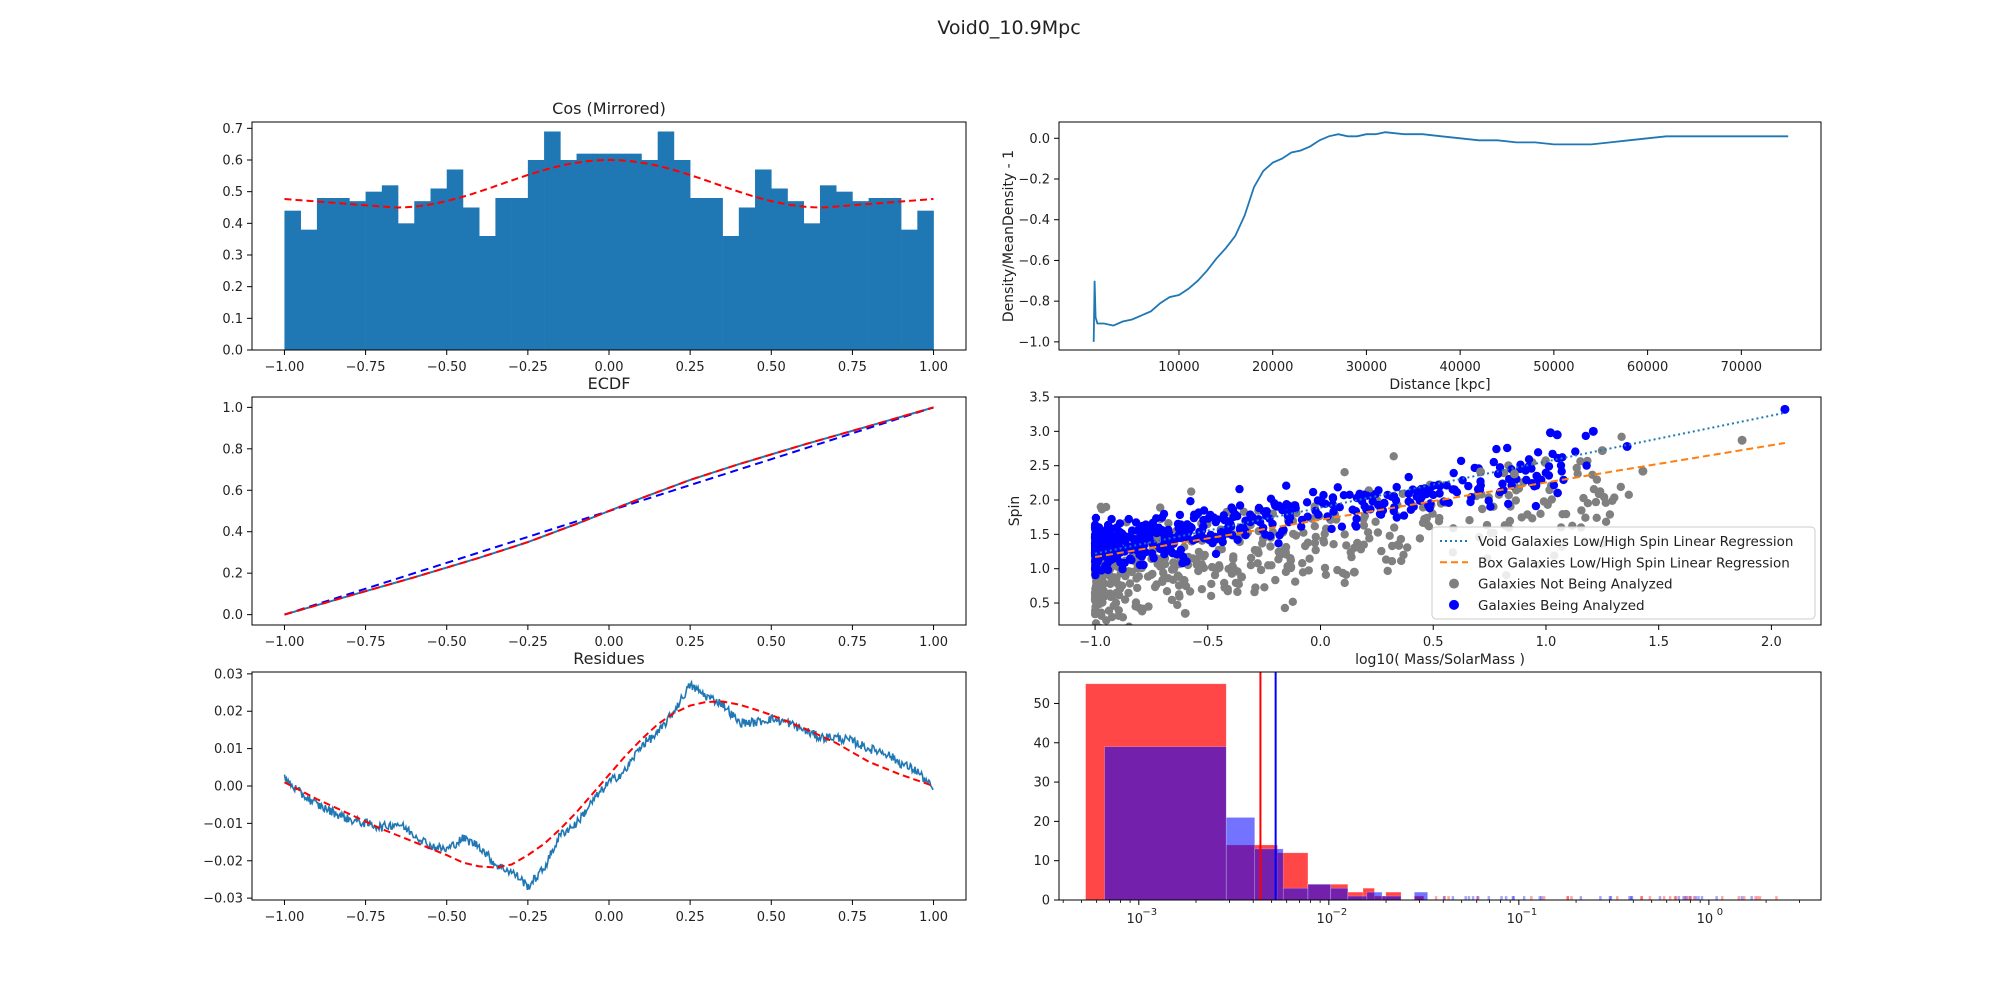 The image size is (2000, 1000). Describe the element at coordinates (1041, 783) in the screenshot. I see `mass-hist-ytick-label: 30` at that location.